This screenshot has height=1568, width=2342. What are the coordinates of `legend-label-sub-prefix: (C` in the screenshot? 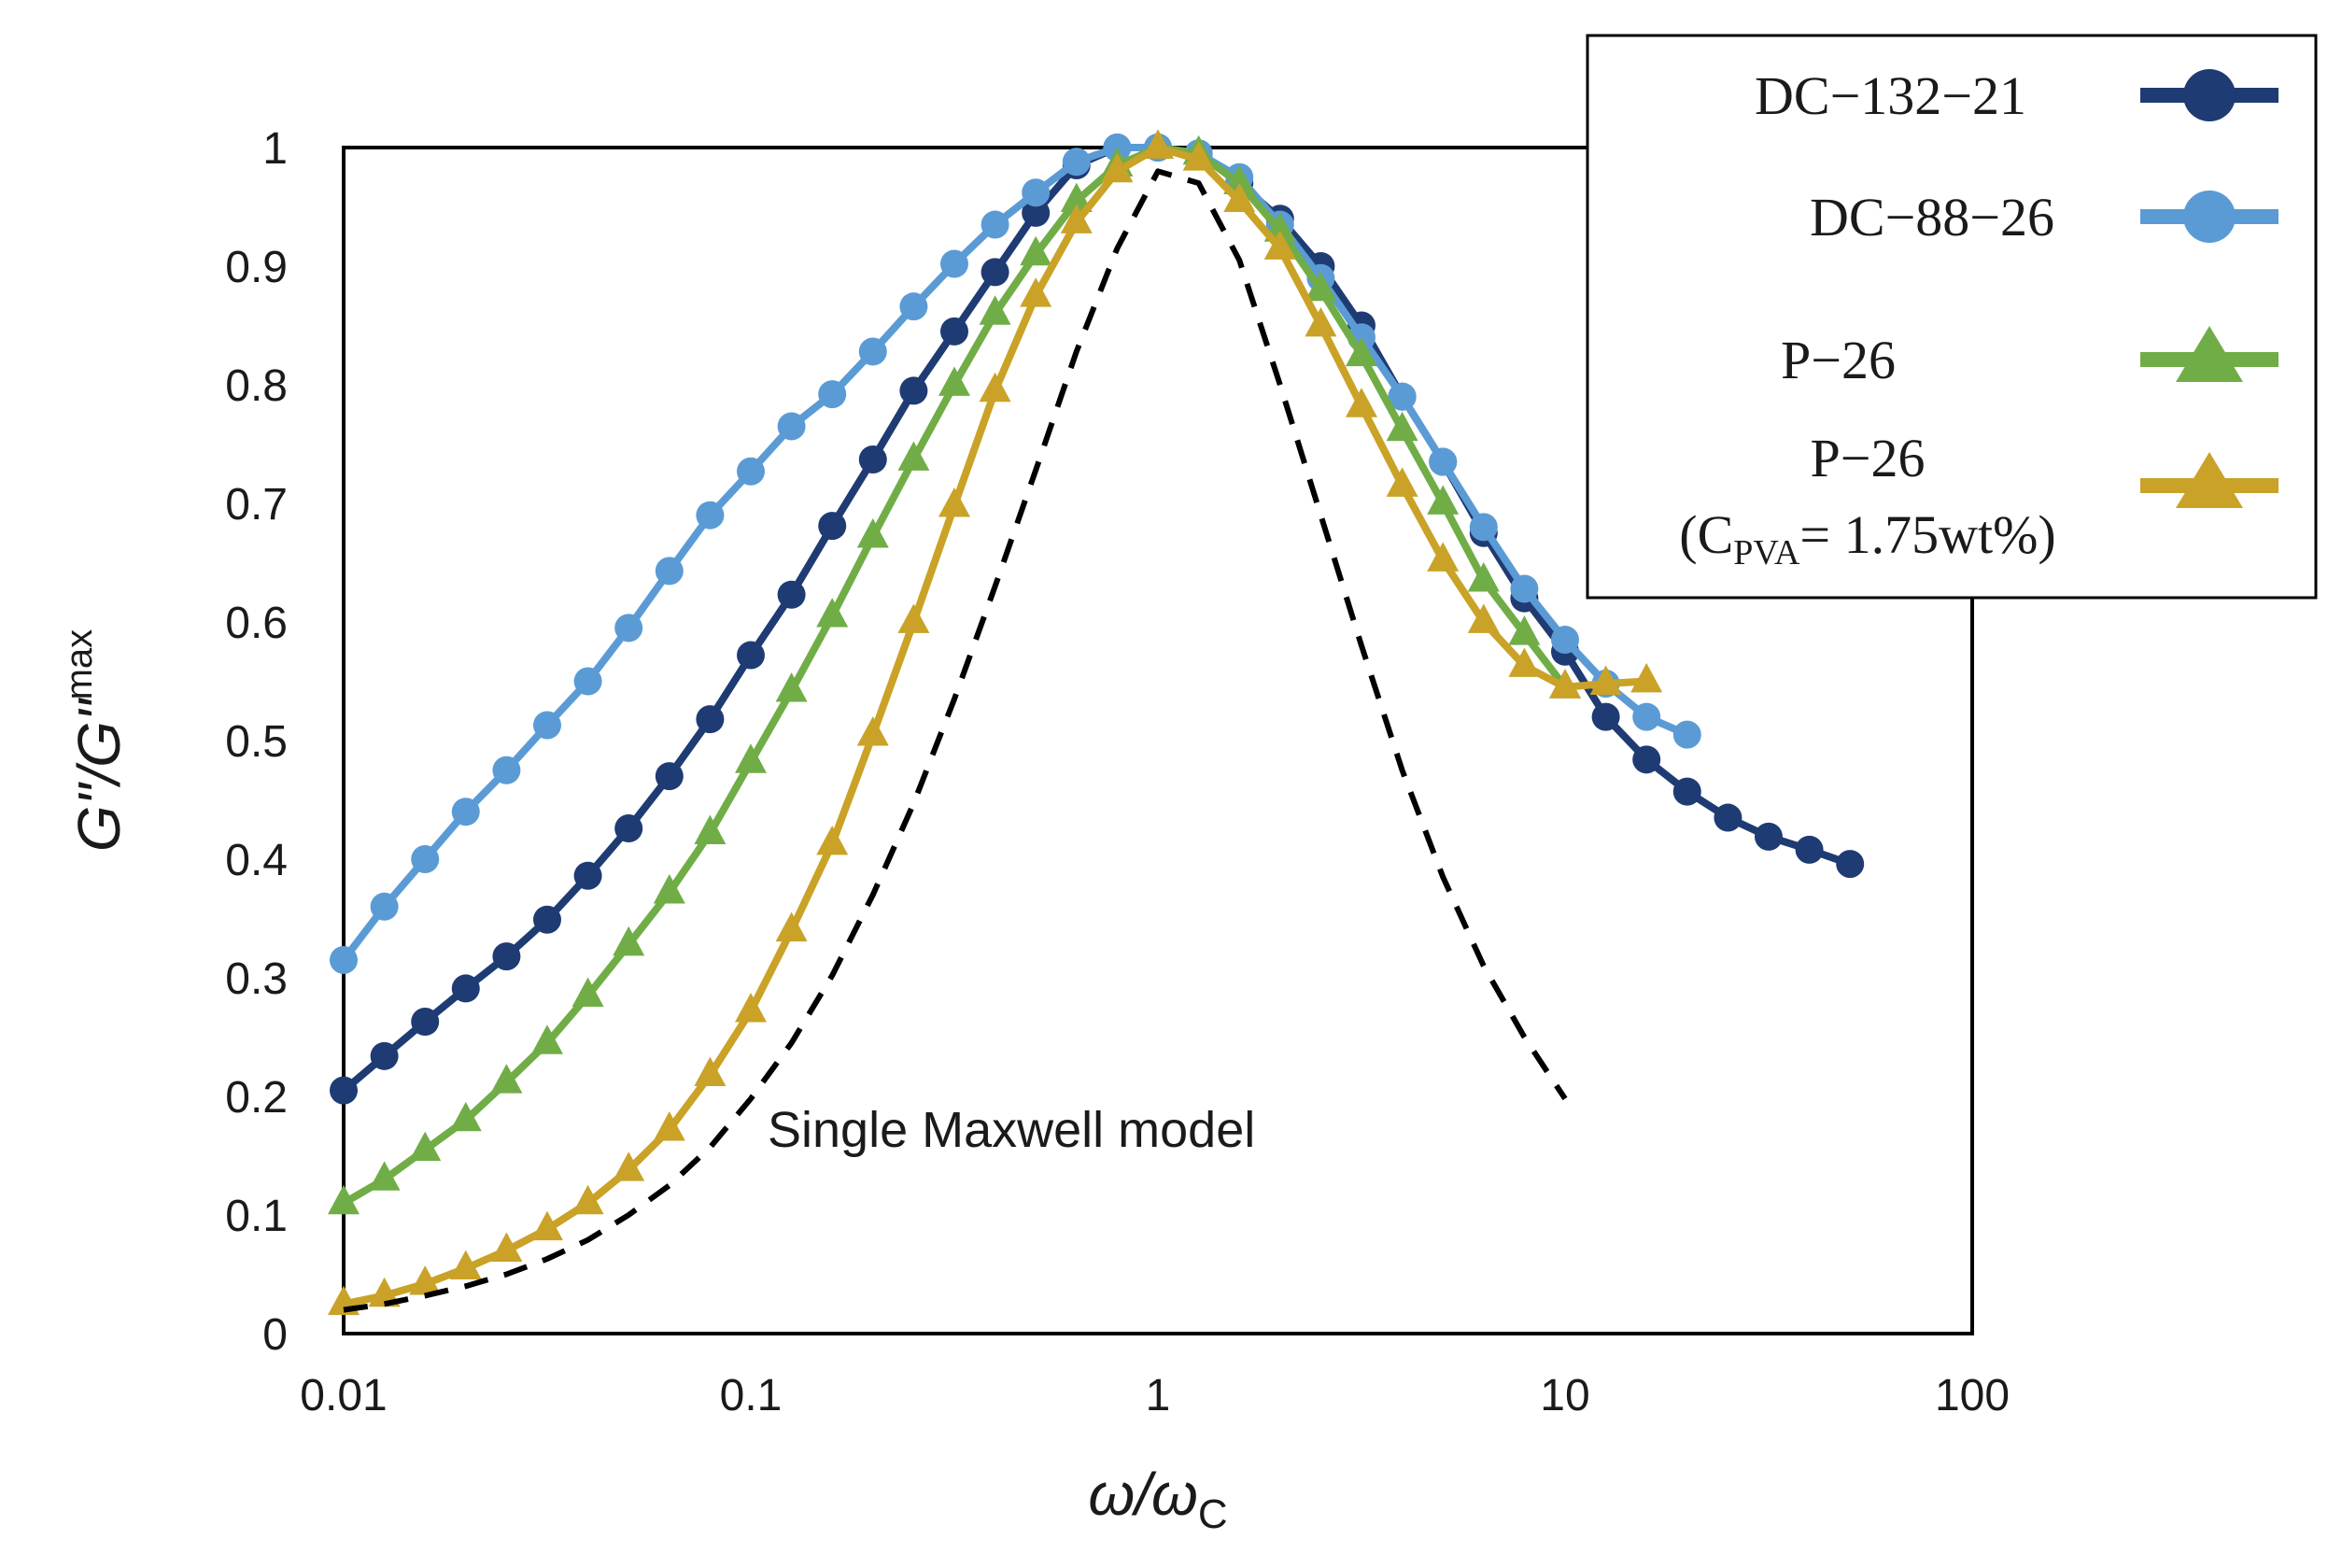 It's located at (1706, 534).